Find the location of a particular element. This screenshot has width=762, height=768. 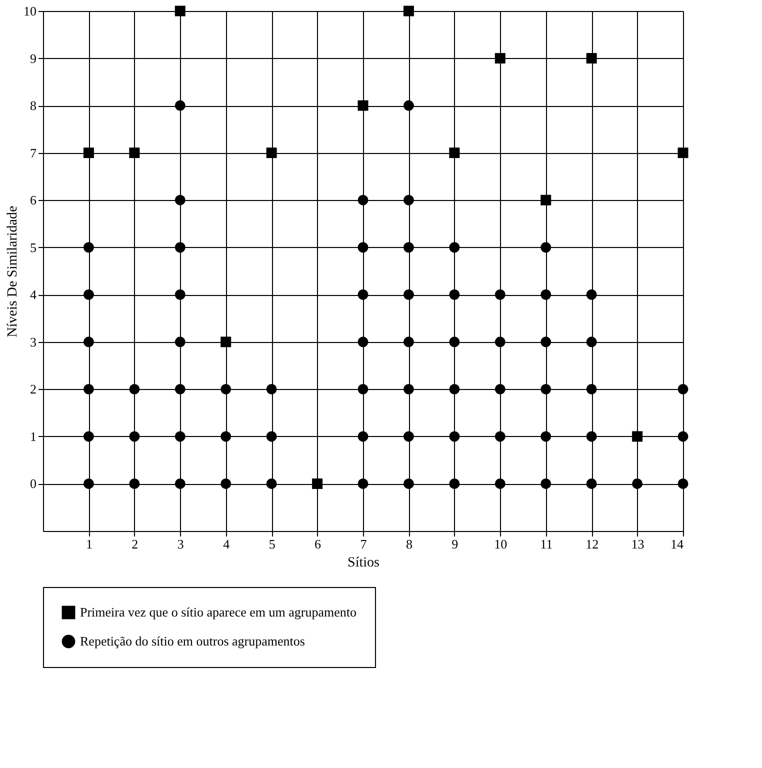

x-tick-label: 14 is located at coordinates (677, 544).